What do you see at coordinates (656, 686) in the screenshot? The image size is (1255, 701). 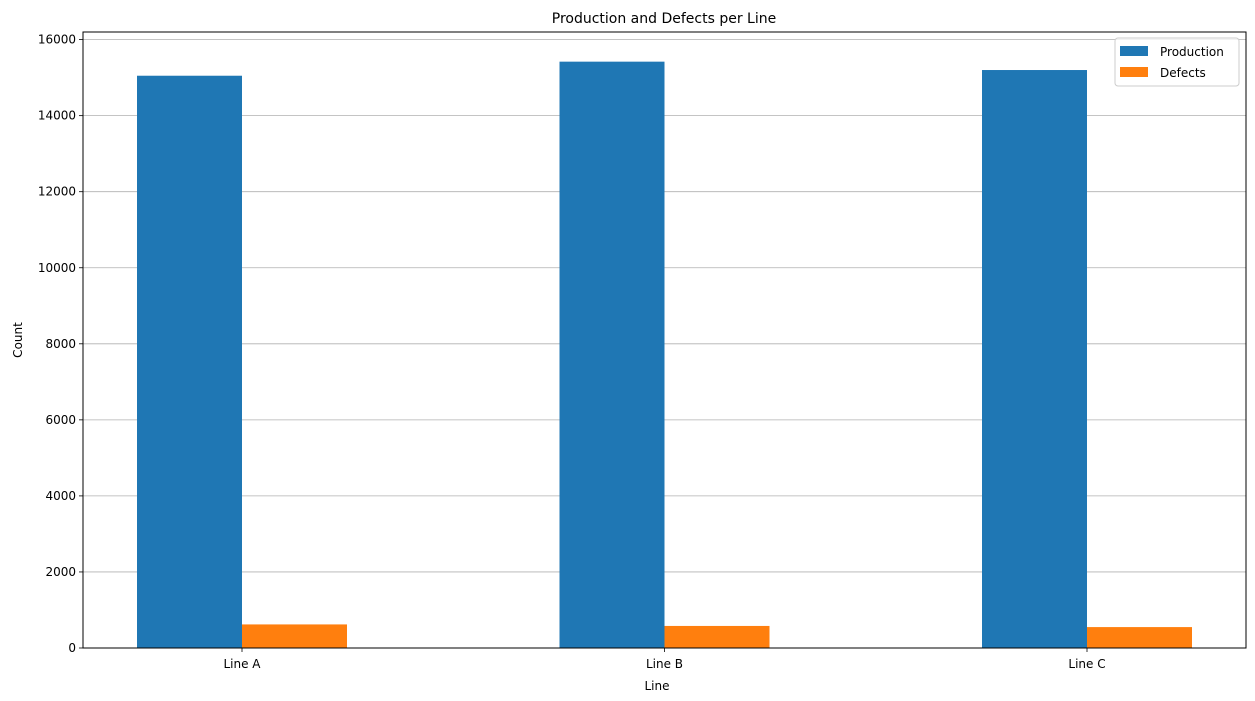 I see `x-axis-label: Line` at bounding box center [656, 686].